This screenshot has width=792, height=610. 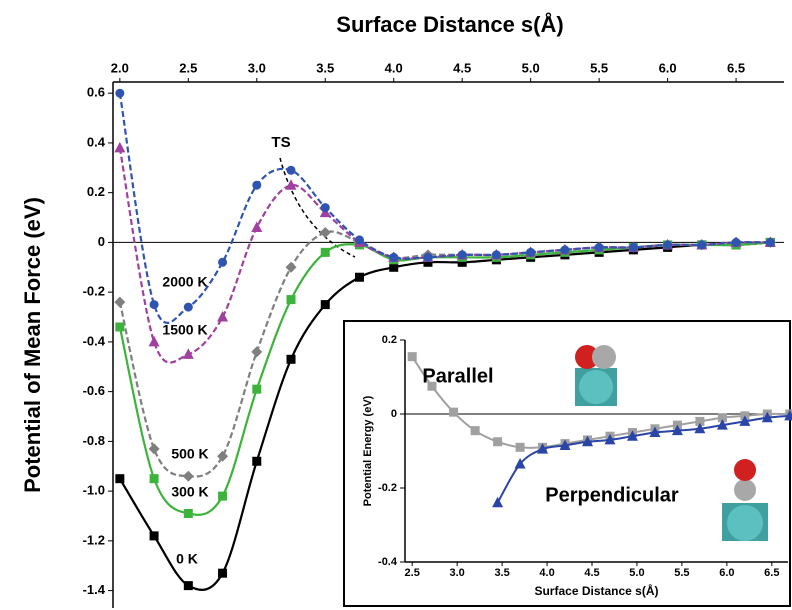 I want to click on y-tick-label: -1.4, so click(x=94, y=589).